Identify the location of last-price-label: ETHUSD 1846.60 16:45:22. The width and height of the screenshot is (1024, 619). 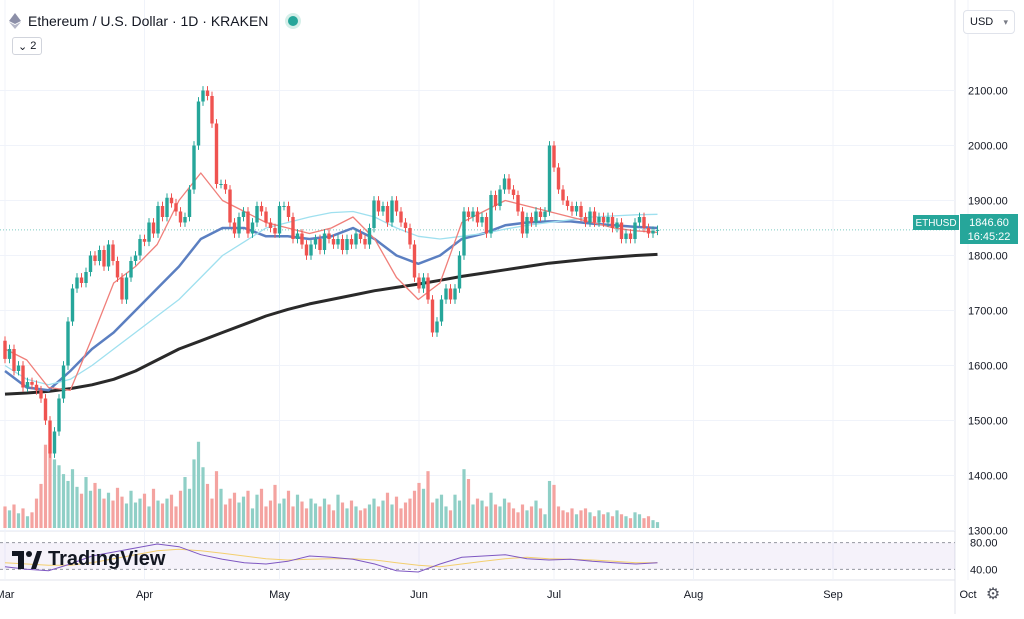
(965, 229).